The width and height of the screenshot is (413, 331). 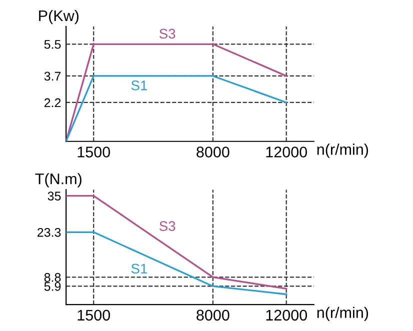 I want to click on y-tick-label: 23.3, so click(x=49, y=232).